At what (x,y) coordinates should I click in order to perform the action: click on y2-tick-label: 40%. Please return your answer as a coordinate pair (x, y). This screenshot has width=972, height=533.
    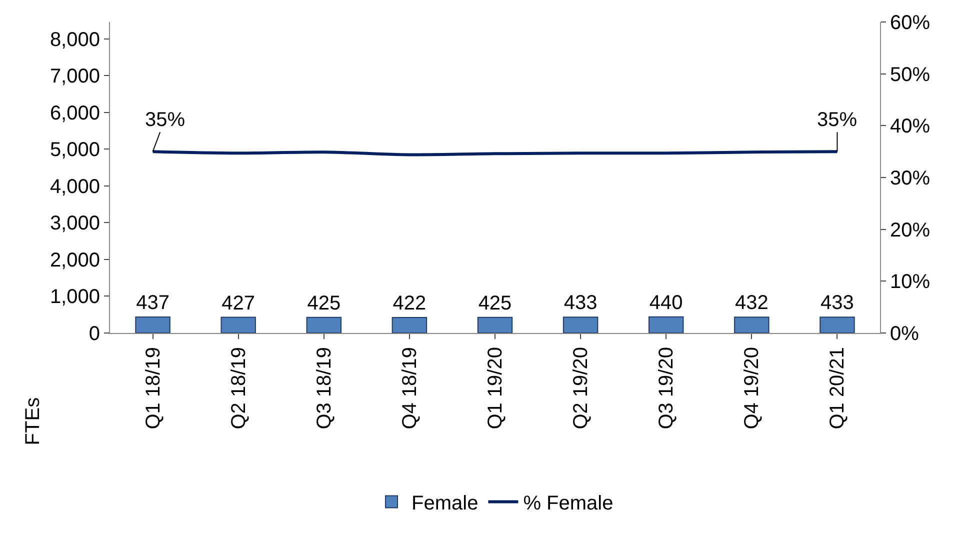
    Looking at the image, I should click on (910, 127).